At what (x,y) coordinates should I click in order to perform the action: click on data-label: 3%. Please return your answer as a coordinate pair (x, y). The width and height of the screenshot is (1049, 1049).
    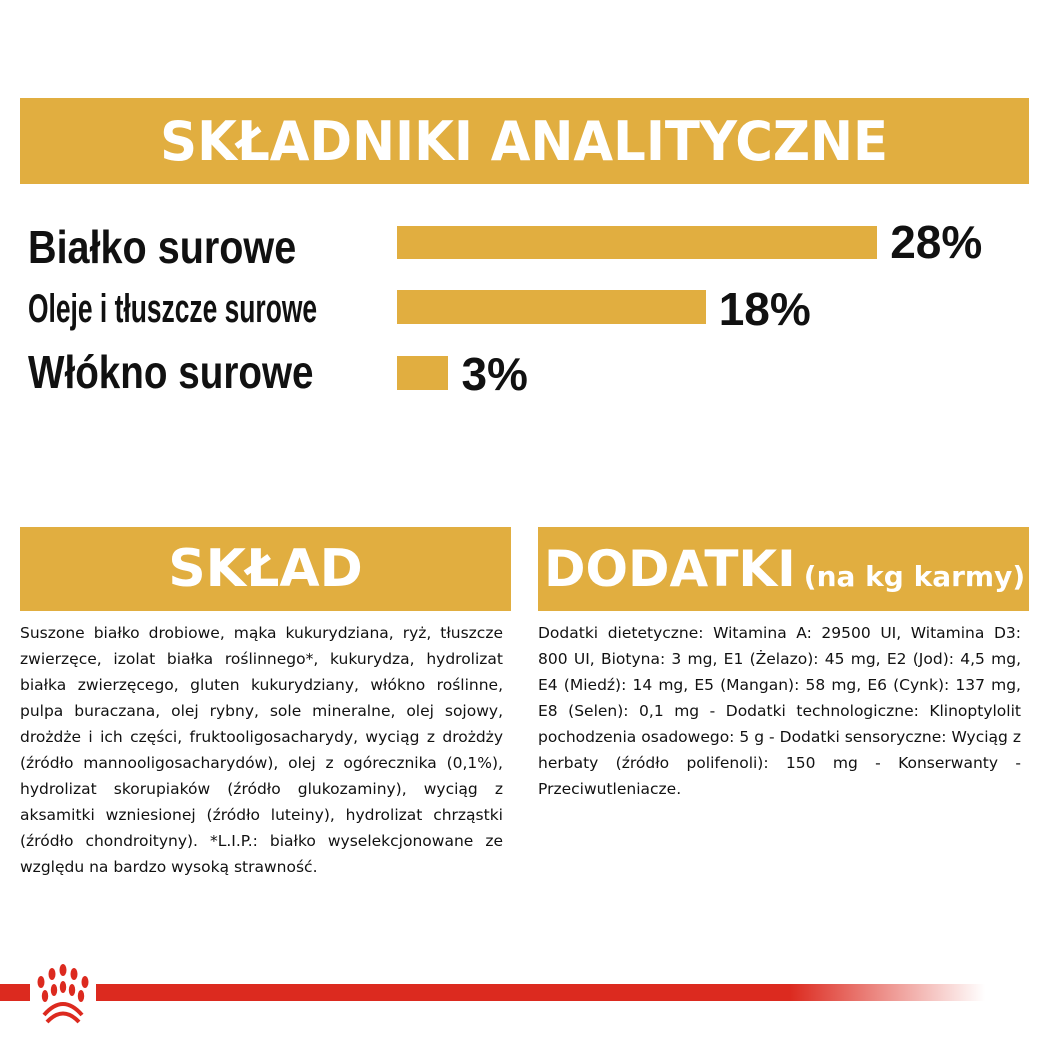
    Looking at the image, I should click on (494, 374).